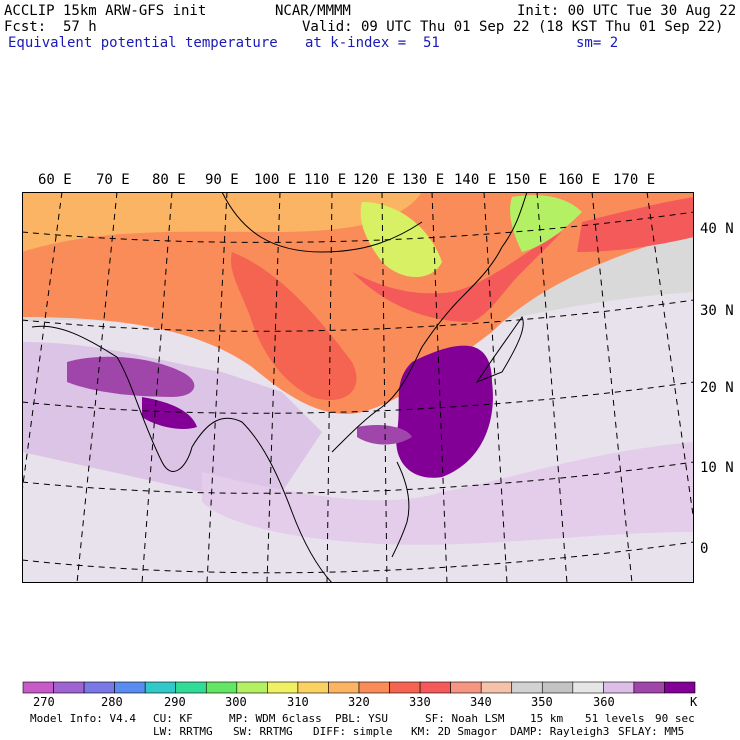 The image size is (740, 740). Describe the element at coordinates (634, 180) in the screenshot. I see `lon-label-170e: 170 E` at that location.